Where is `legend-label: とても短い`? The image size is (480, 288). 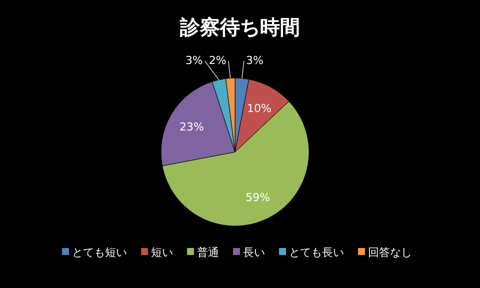
legend-label: とても短い is located at coordinates (99, 252).